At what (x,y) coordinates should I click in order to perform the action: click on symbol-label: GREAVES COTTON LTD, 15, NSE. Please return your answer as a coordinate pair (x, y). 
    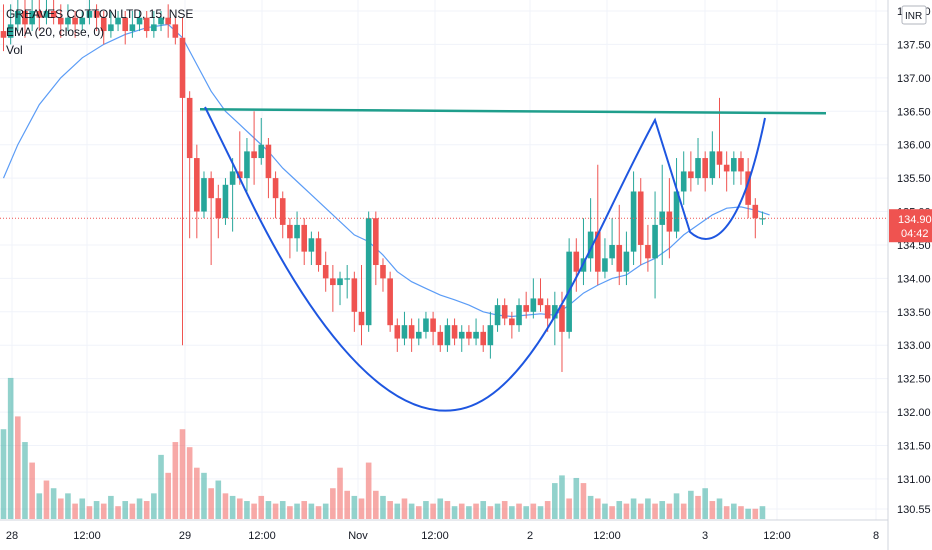
    Looking at the image, I should click on (100, 14).